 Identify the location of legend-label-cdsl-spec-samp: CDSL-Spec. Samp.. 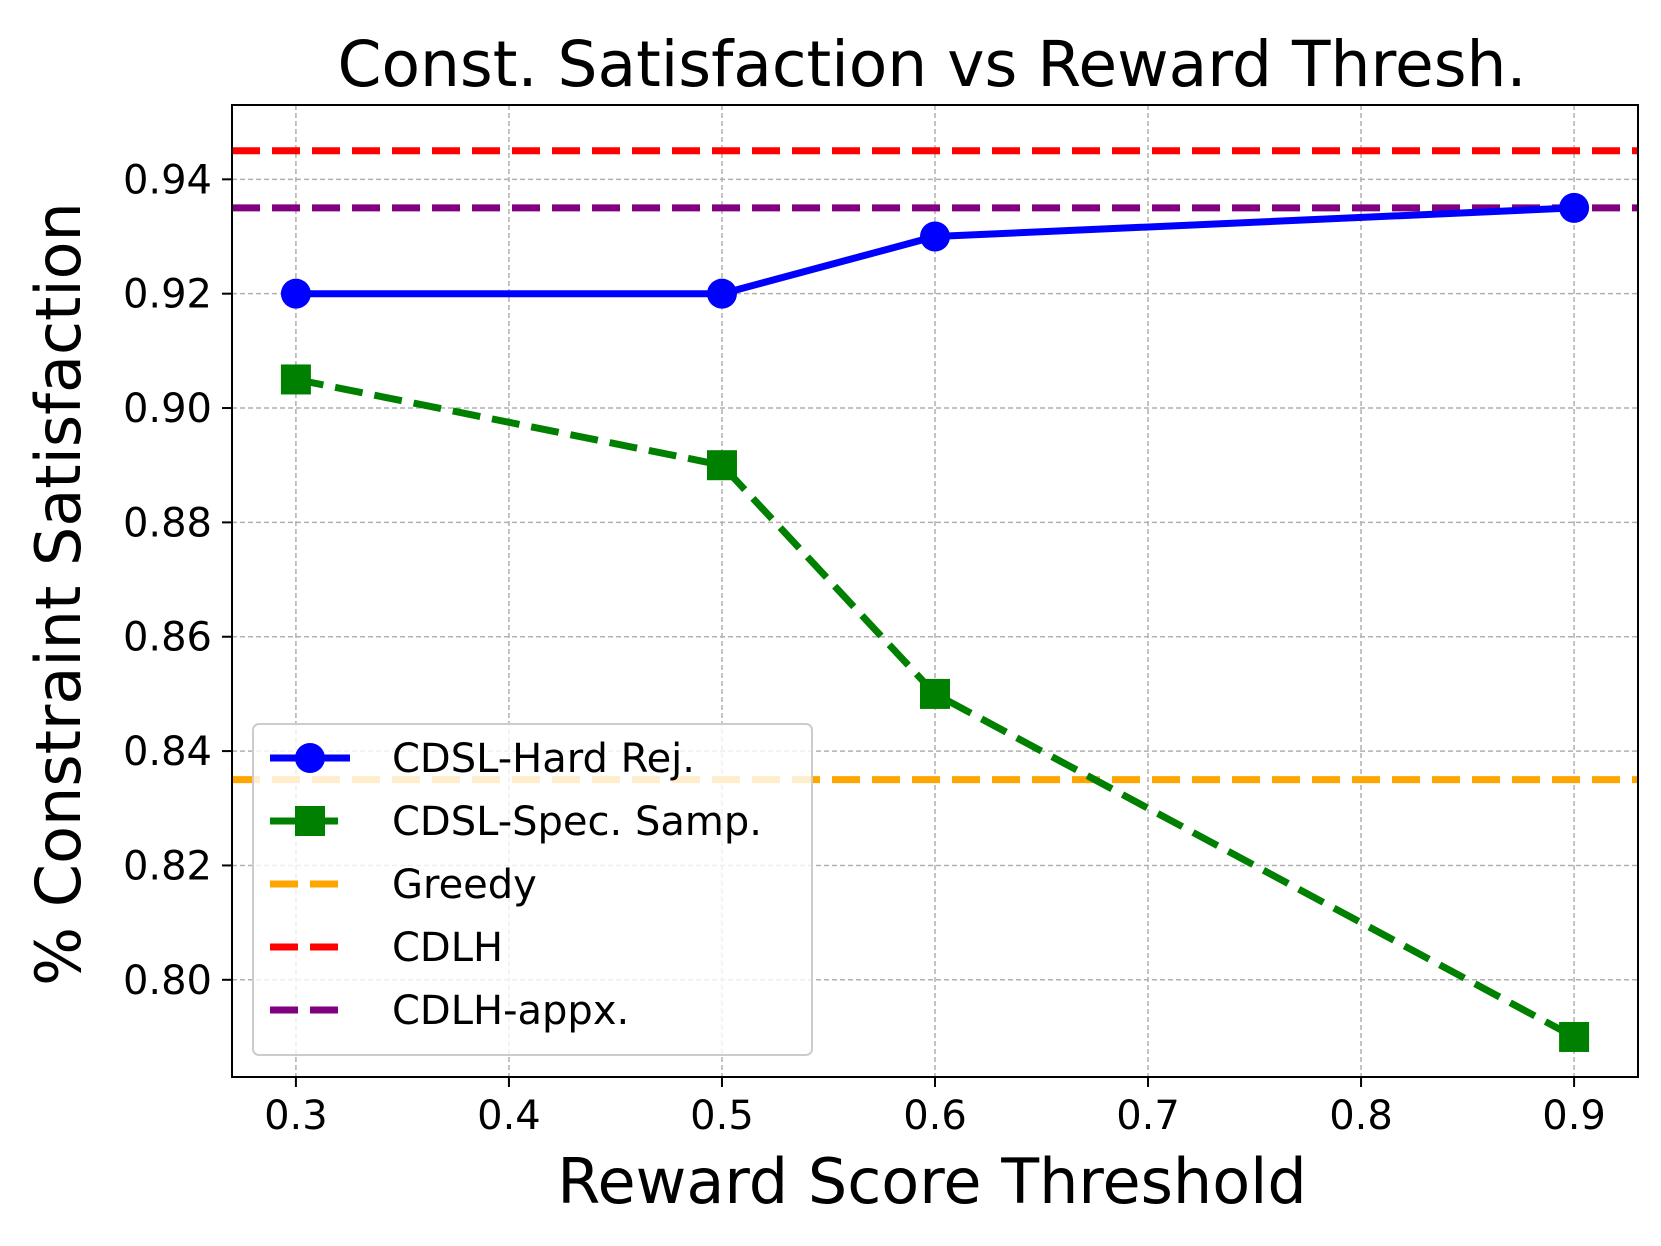
(577, 822).